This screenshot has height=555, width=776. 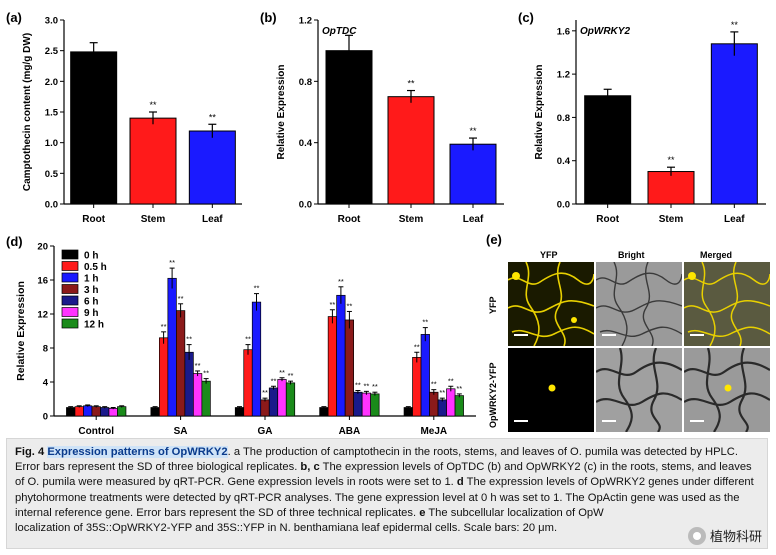 I want to click on caption-highlight-title: Expression patterns of OpWRKY2, so click(x=137, y=452).